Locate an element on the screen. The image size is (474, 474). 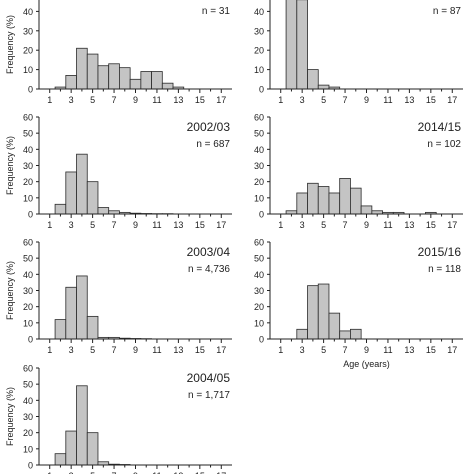
sample-size-label: n = 87 is located at coordinates (447, 11).